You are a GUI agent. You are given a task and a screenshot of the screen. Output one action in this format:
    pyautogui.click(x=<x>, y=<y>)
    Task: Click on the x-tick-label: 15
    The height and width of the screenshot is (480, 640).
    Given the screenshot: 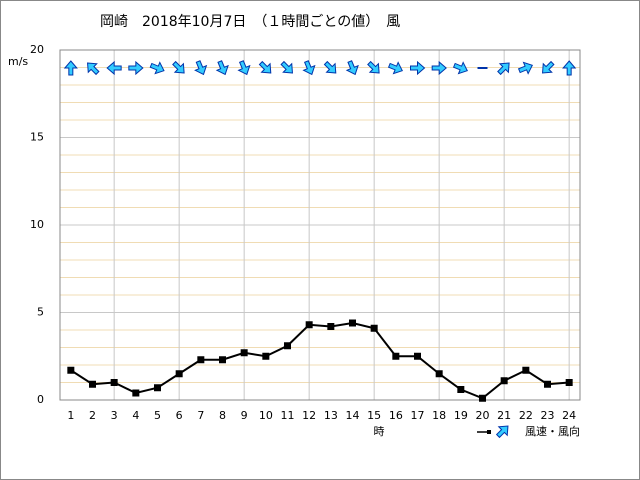 What is the action you would take?
    pyautogui.click(x=374, y=415)
    